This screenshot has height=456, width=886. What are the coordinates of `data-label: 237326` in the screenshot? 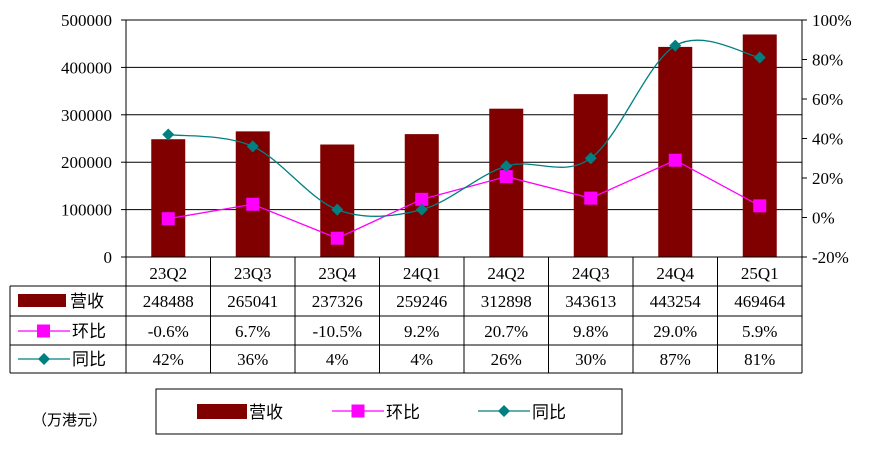 It's located at (337, 301).